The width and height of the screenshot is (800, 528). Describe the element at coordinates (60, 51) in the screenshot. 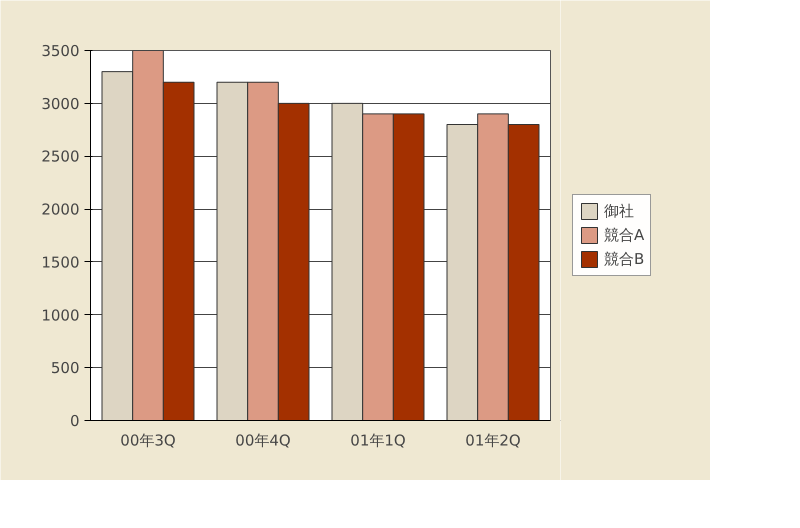

I see `y-tick-label: 3500` at that location.